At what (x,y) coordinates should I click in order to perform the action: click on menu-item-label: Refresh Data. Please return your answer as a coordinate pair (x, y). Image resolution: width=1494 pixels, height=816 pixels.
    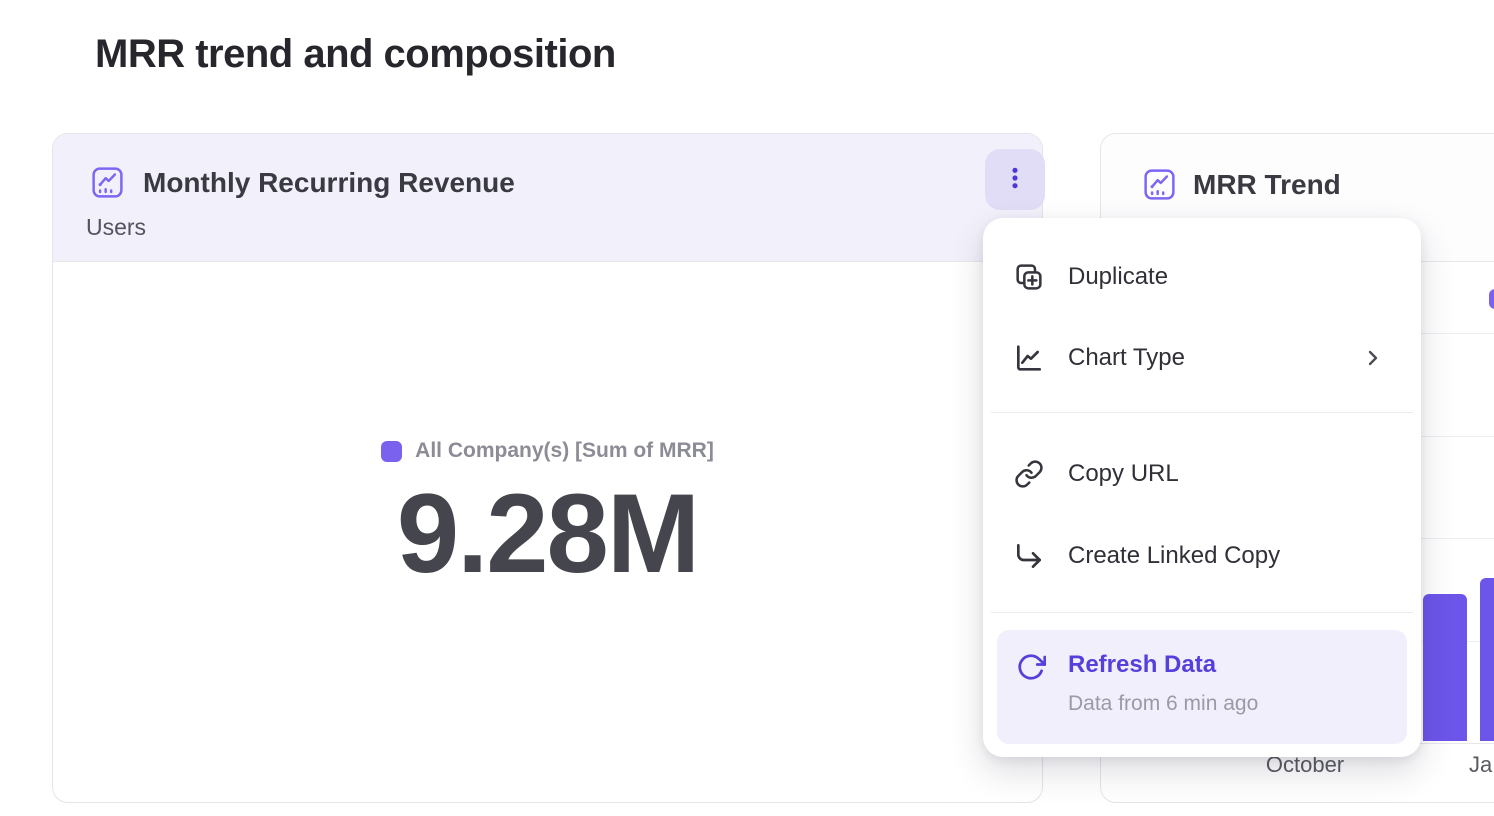
    Looking at the image, I should click on (1142, 664).